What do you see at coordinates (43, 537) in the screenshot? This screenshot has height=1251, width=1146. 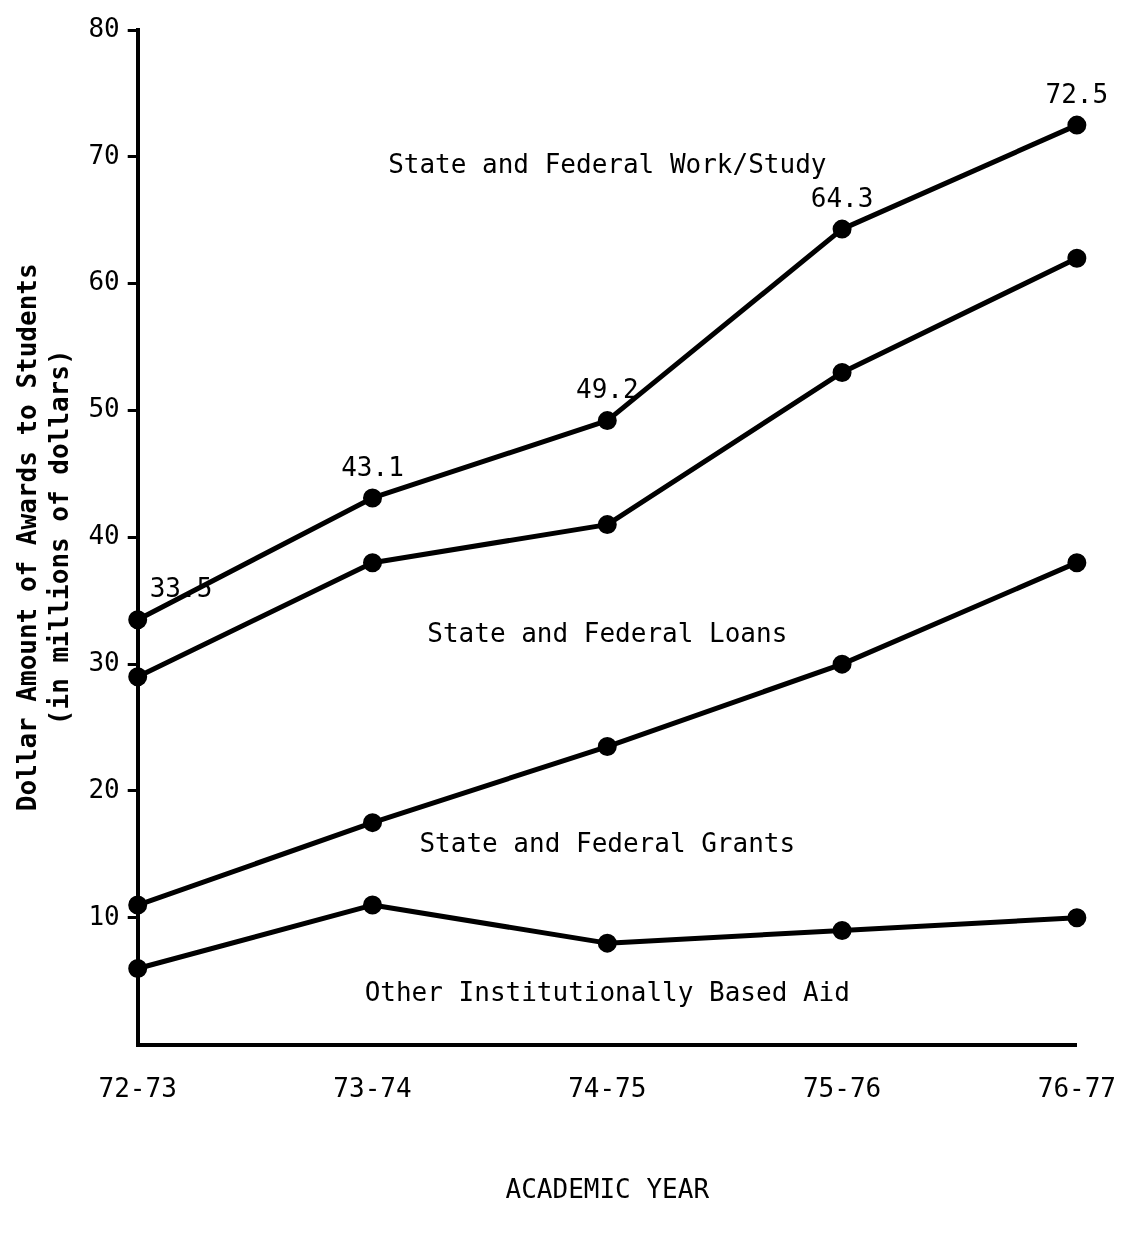 I see `y-axis-title: Dollar Amount of Awards to Students (in millions of dollars)` at bounding box center [43, 537].